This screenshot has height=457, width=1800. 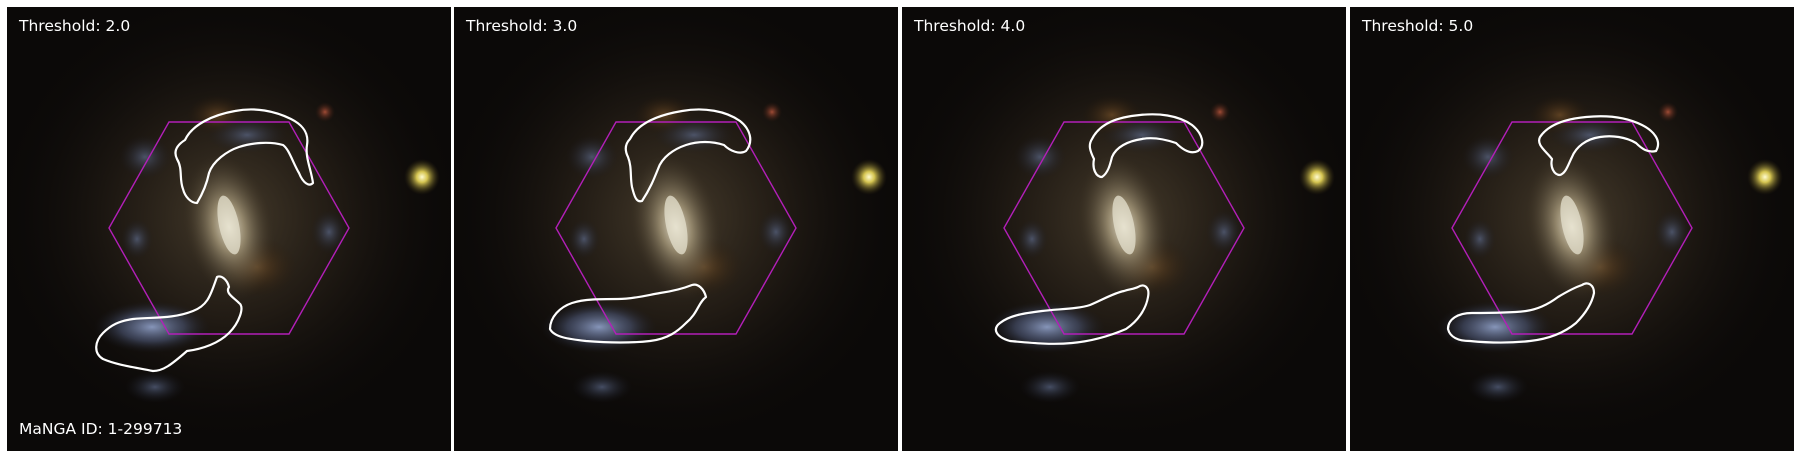 What do you see at coordinates (75, 26) in the screenshot?
I see `threshold-label: Threshold: 2.0` at bounding box center [75, 26].